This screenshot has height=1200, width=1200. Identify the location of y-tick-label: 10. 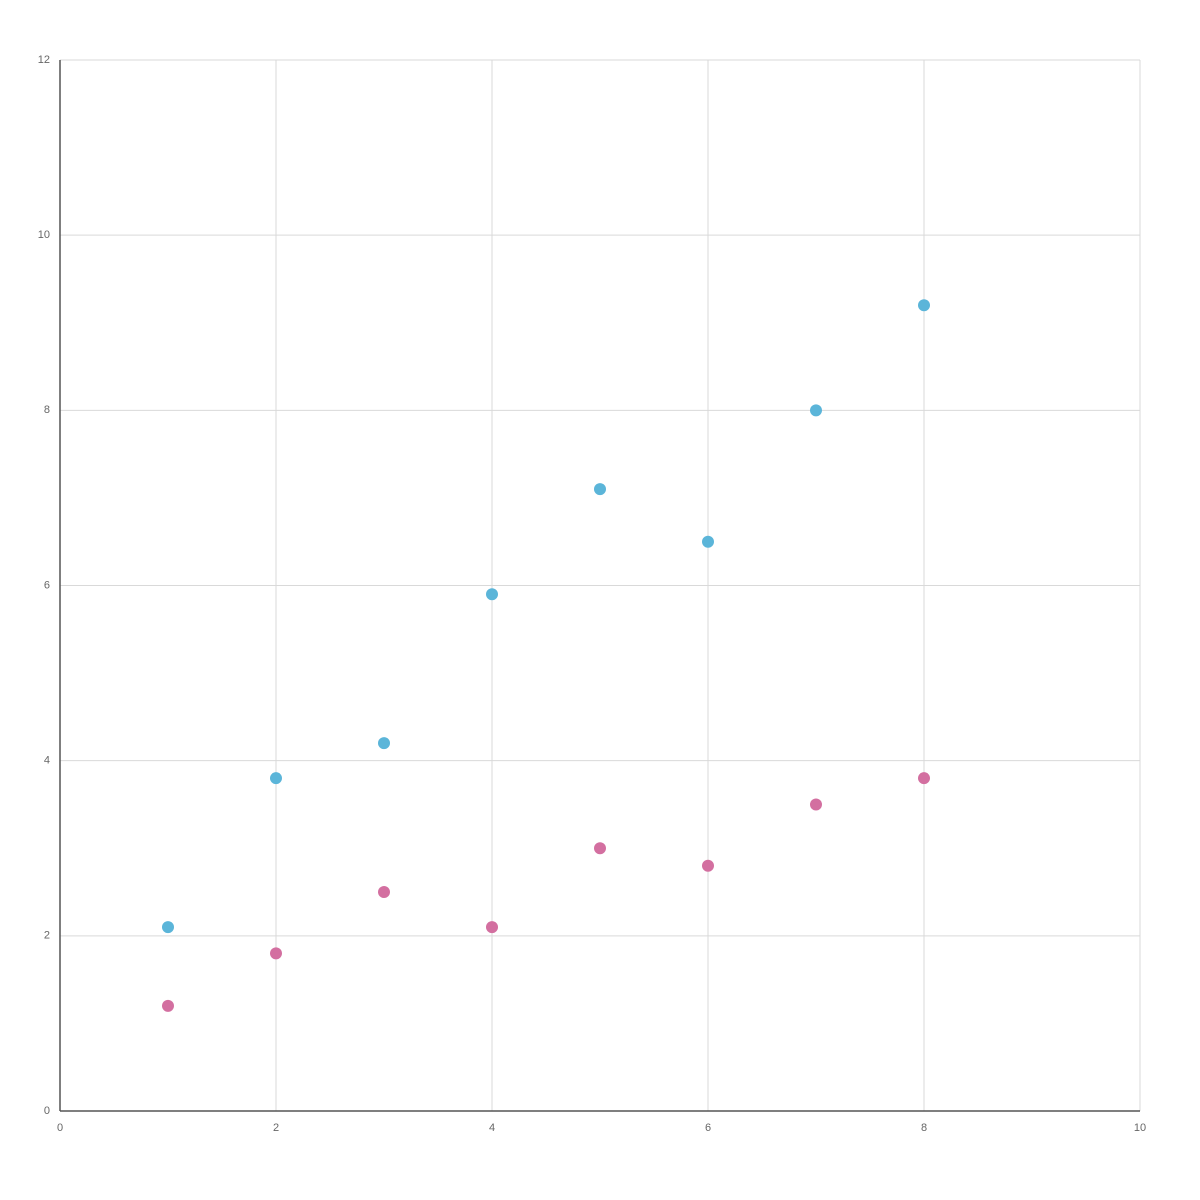
(44, 235).